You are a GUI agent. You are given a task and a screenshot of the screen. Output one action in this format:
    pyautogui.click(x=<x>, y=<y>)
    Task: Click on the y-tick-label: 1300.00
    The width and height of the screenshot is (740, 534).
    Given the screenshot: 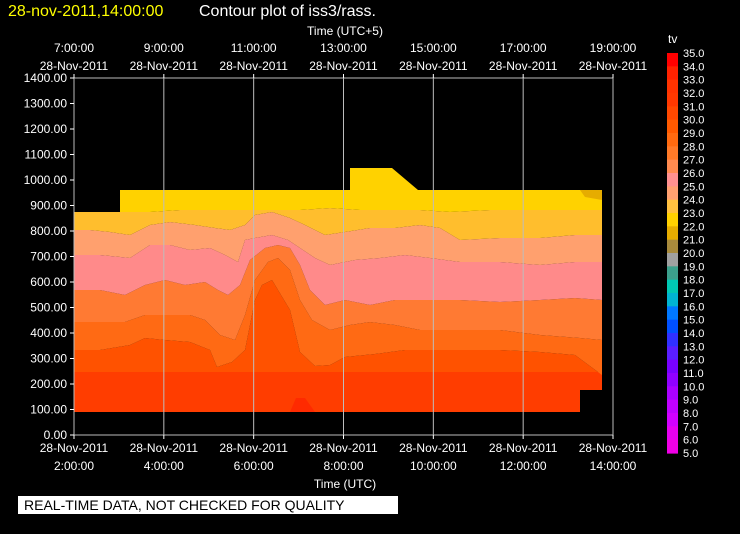 What is the action you would take?
    pyautogui.click(x=46, y=104)
    